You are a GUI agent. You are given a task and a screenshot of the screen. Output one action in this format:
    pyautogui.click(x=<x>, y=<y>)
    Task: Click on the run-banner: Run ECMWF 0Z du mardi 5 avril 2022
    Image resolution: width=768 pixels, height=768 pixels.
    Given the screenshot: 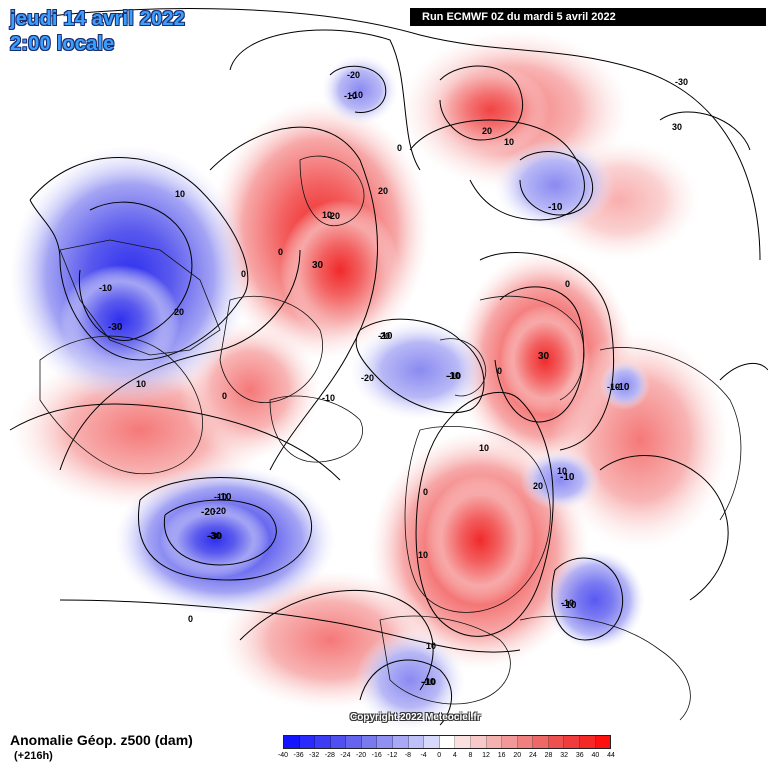 What is the action you would take?
    pyautogui.click(x=588, y=17)
    